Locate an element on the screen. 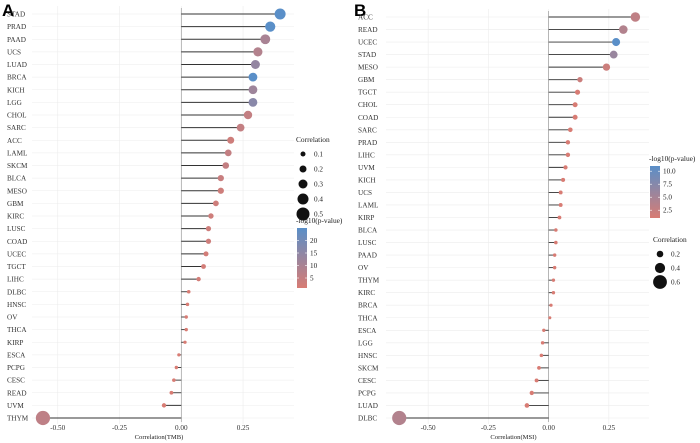 The image size is (700, 443). panel-a-category-paad: PAAD is located at coordinates (16, 40).